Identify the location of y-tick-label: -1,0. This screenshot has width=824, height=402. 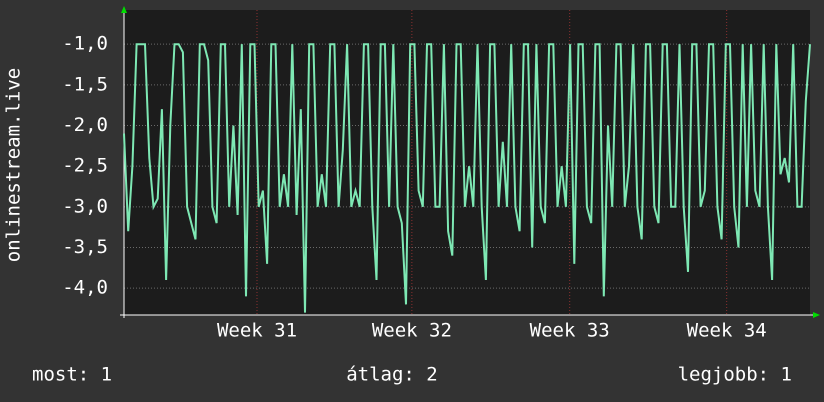
(85, 44).